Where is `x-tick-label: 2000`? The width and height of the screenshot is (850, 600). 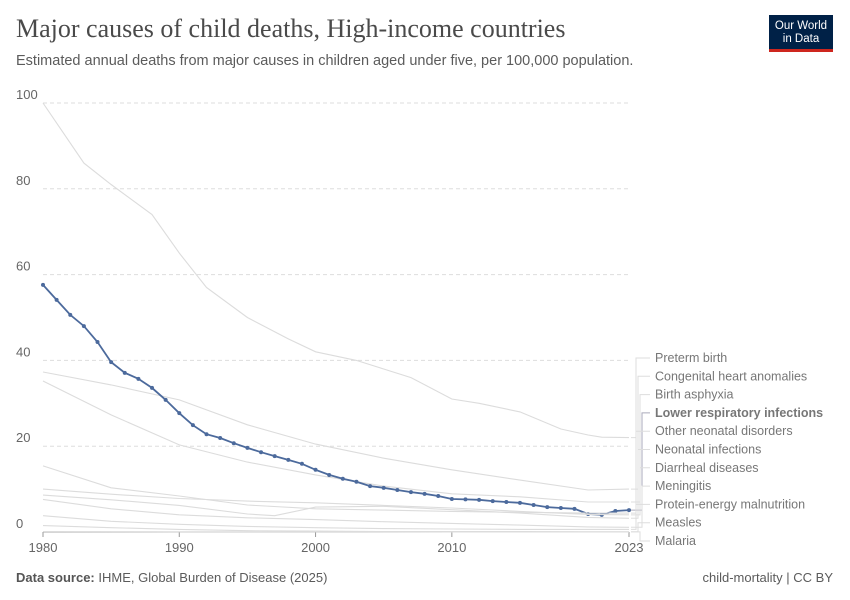 x-tick-label: 2000 is located at coordinates (315, 547).